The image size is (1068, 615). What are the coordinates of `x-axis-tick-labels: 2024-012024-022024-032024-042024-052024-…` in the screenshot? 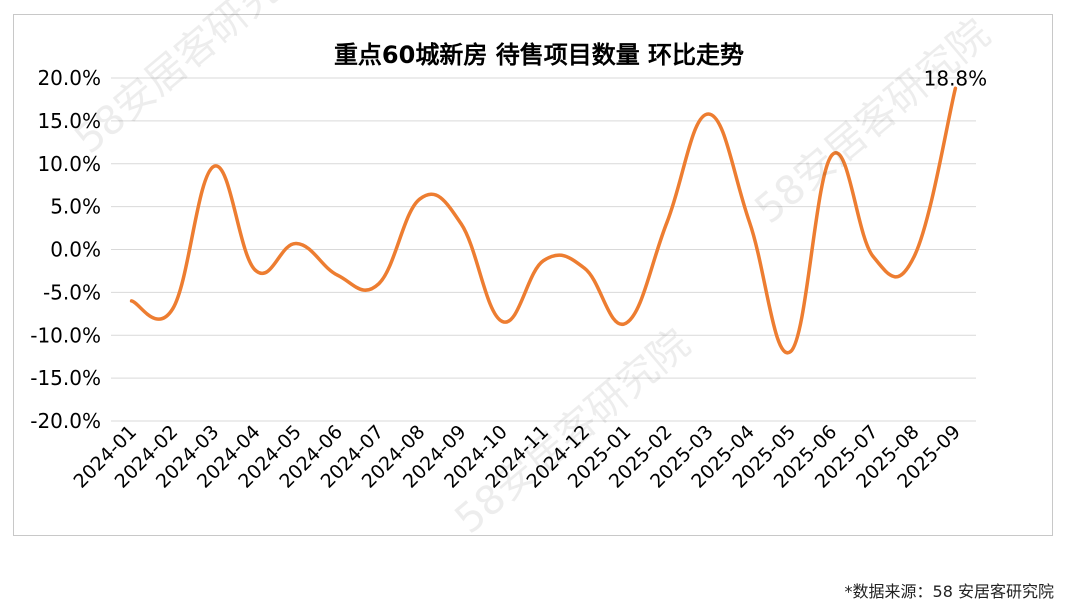 It's located at (517, 457).